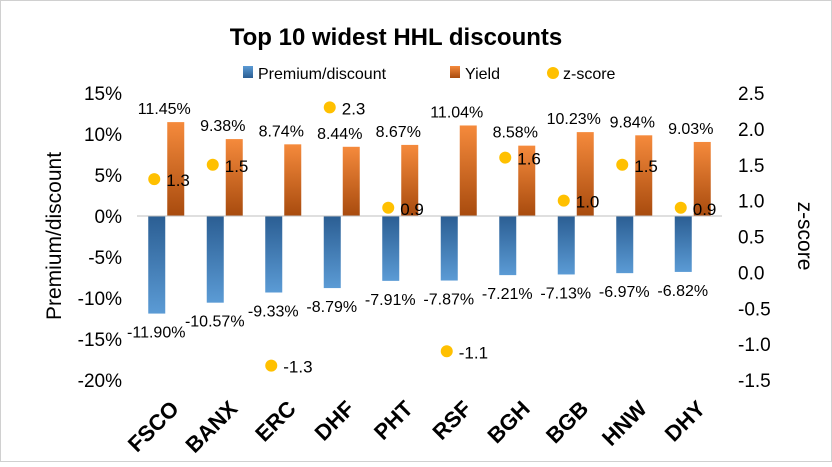  Describe the element at coordinates (297, 367) in the screenshot. I see `z-score-label: -1.3` at that location.